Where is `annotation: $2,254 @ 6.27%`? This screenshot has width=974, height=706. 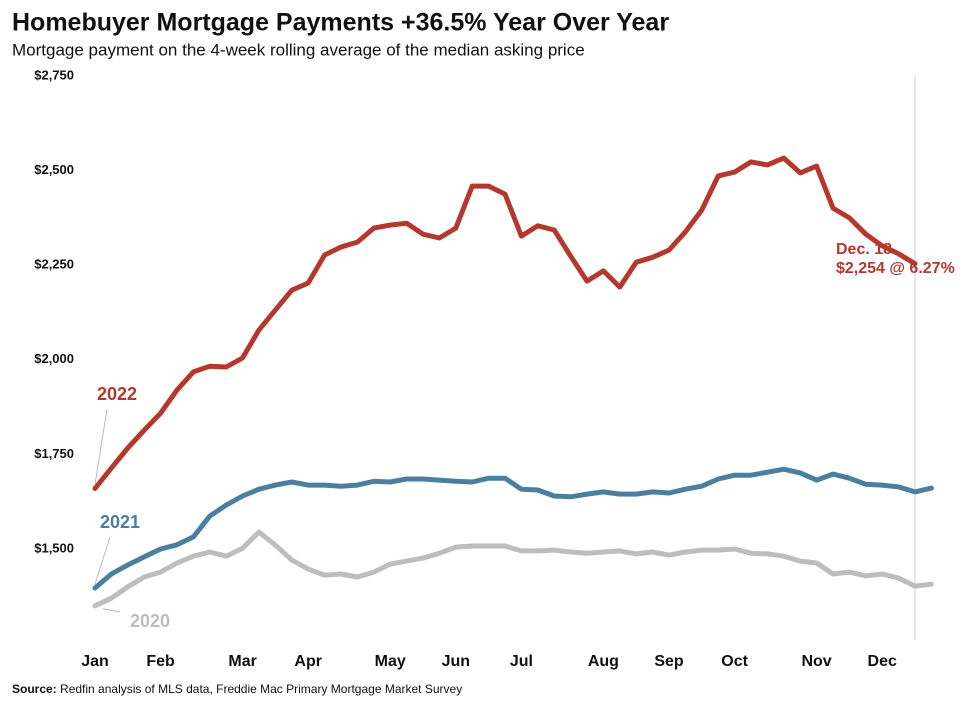 annotation: $2,254 @ 6.27% is located at coordinates (895, 268).